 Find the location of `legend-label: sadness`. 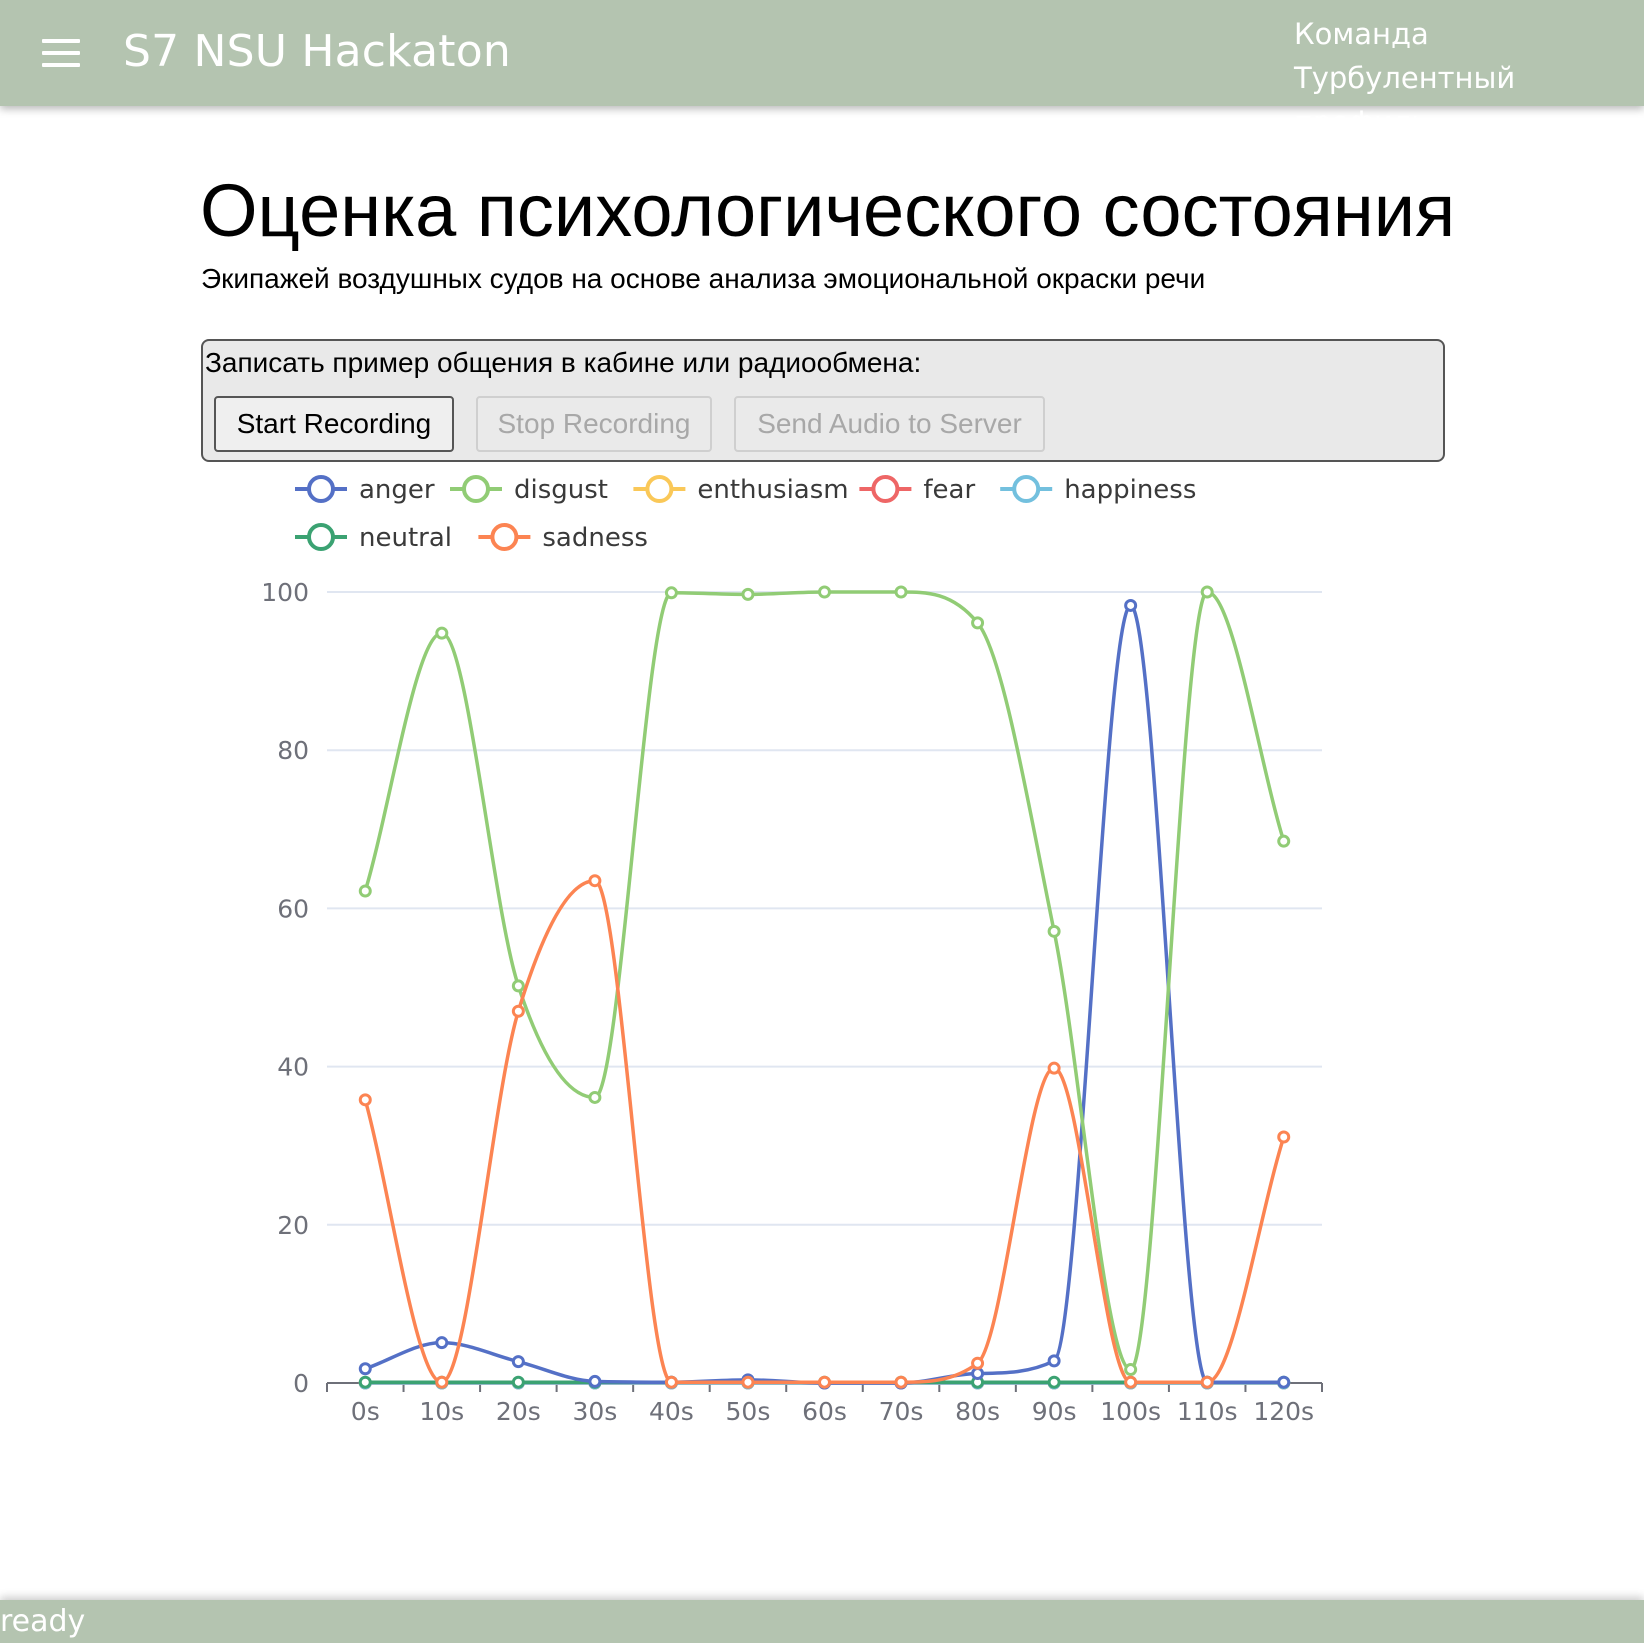

legend-label: sadness is located at coordinates (595, 538).